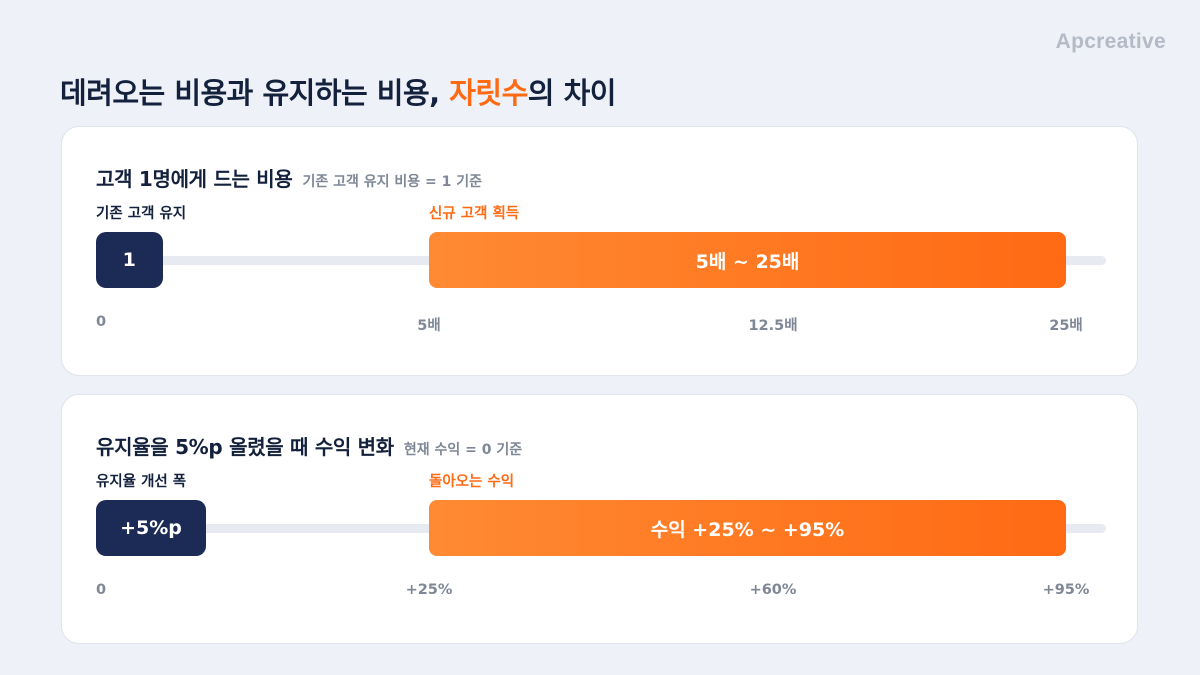  Describe the element at coordinates (245, 447) in the screenshot. I see `revenue-card-title: 유지율을 5%p 올렸을 때 수익 변화` at that location.